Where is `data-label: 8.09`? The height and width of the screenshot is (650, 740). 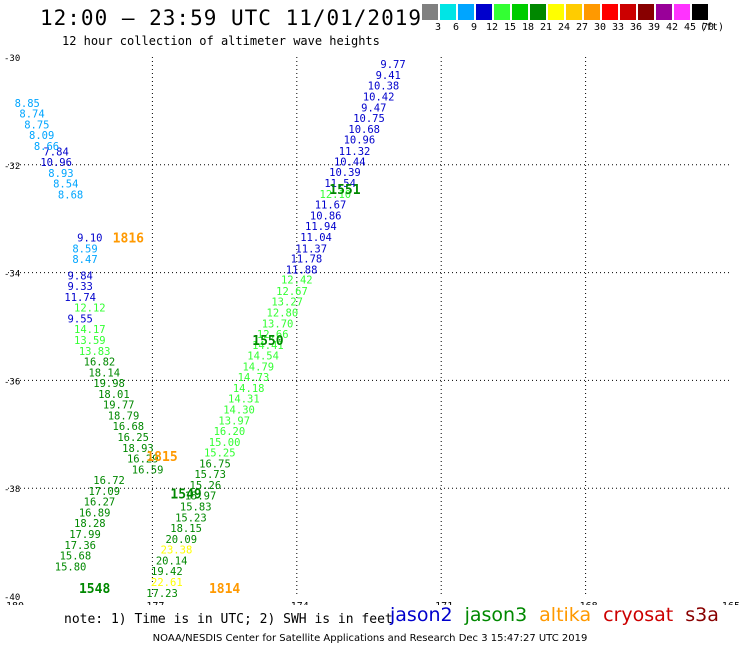
data-label: 8.09 is located at coordinates (41, 136).